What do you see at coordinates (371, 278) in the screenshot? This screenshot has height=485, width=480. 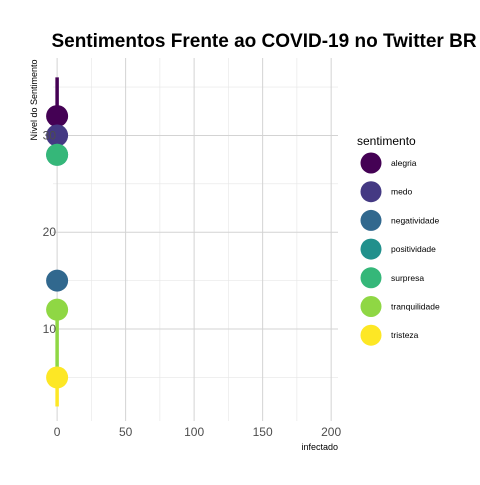 I see `legend-key-surpresa` at bounding box center [371, 278].